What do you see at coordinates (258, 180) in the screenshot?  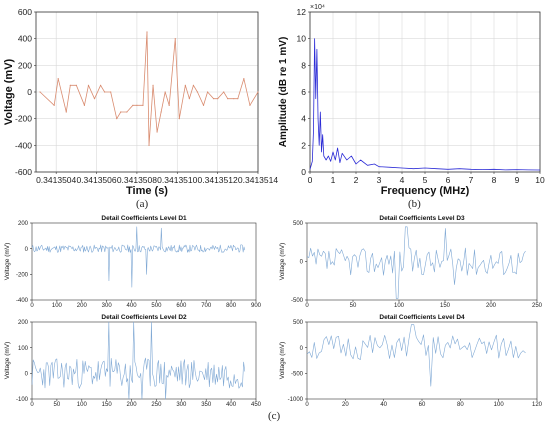 I see `x-tick-label: 0.3413514` at bounding box center [258, 180].